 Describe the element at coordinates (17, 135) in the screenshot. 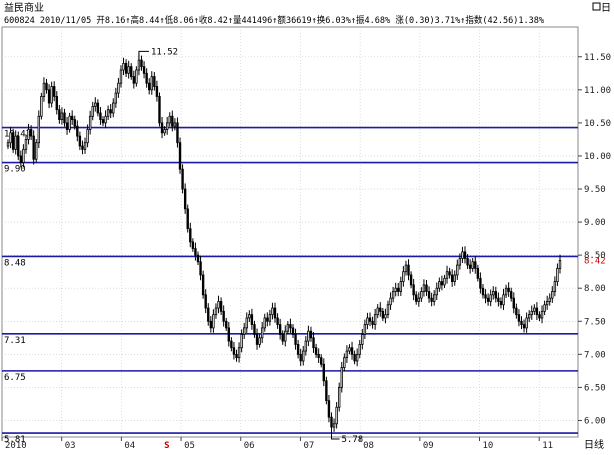

I see `level-label: 10.43` at that location.